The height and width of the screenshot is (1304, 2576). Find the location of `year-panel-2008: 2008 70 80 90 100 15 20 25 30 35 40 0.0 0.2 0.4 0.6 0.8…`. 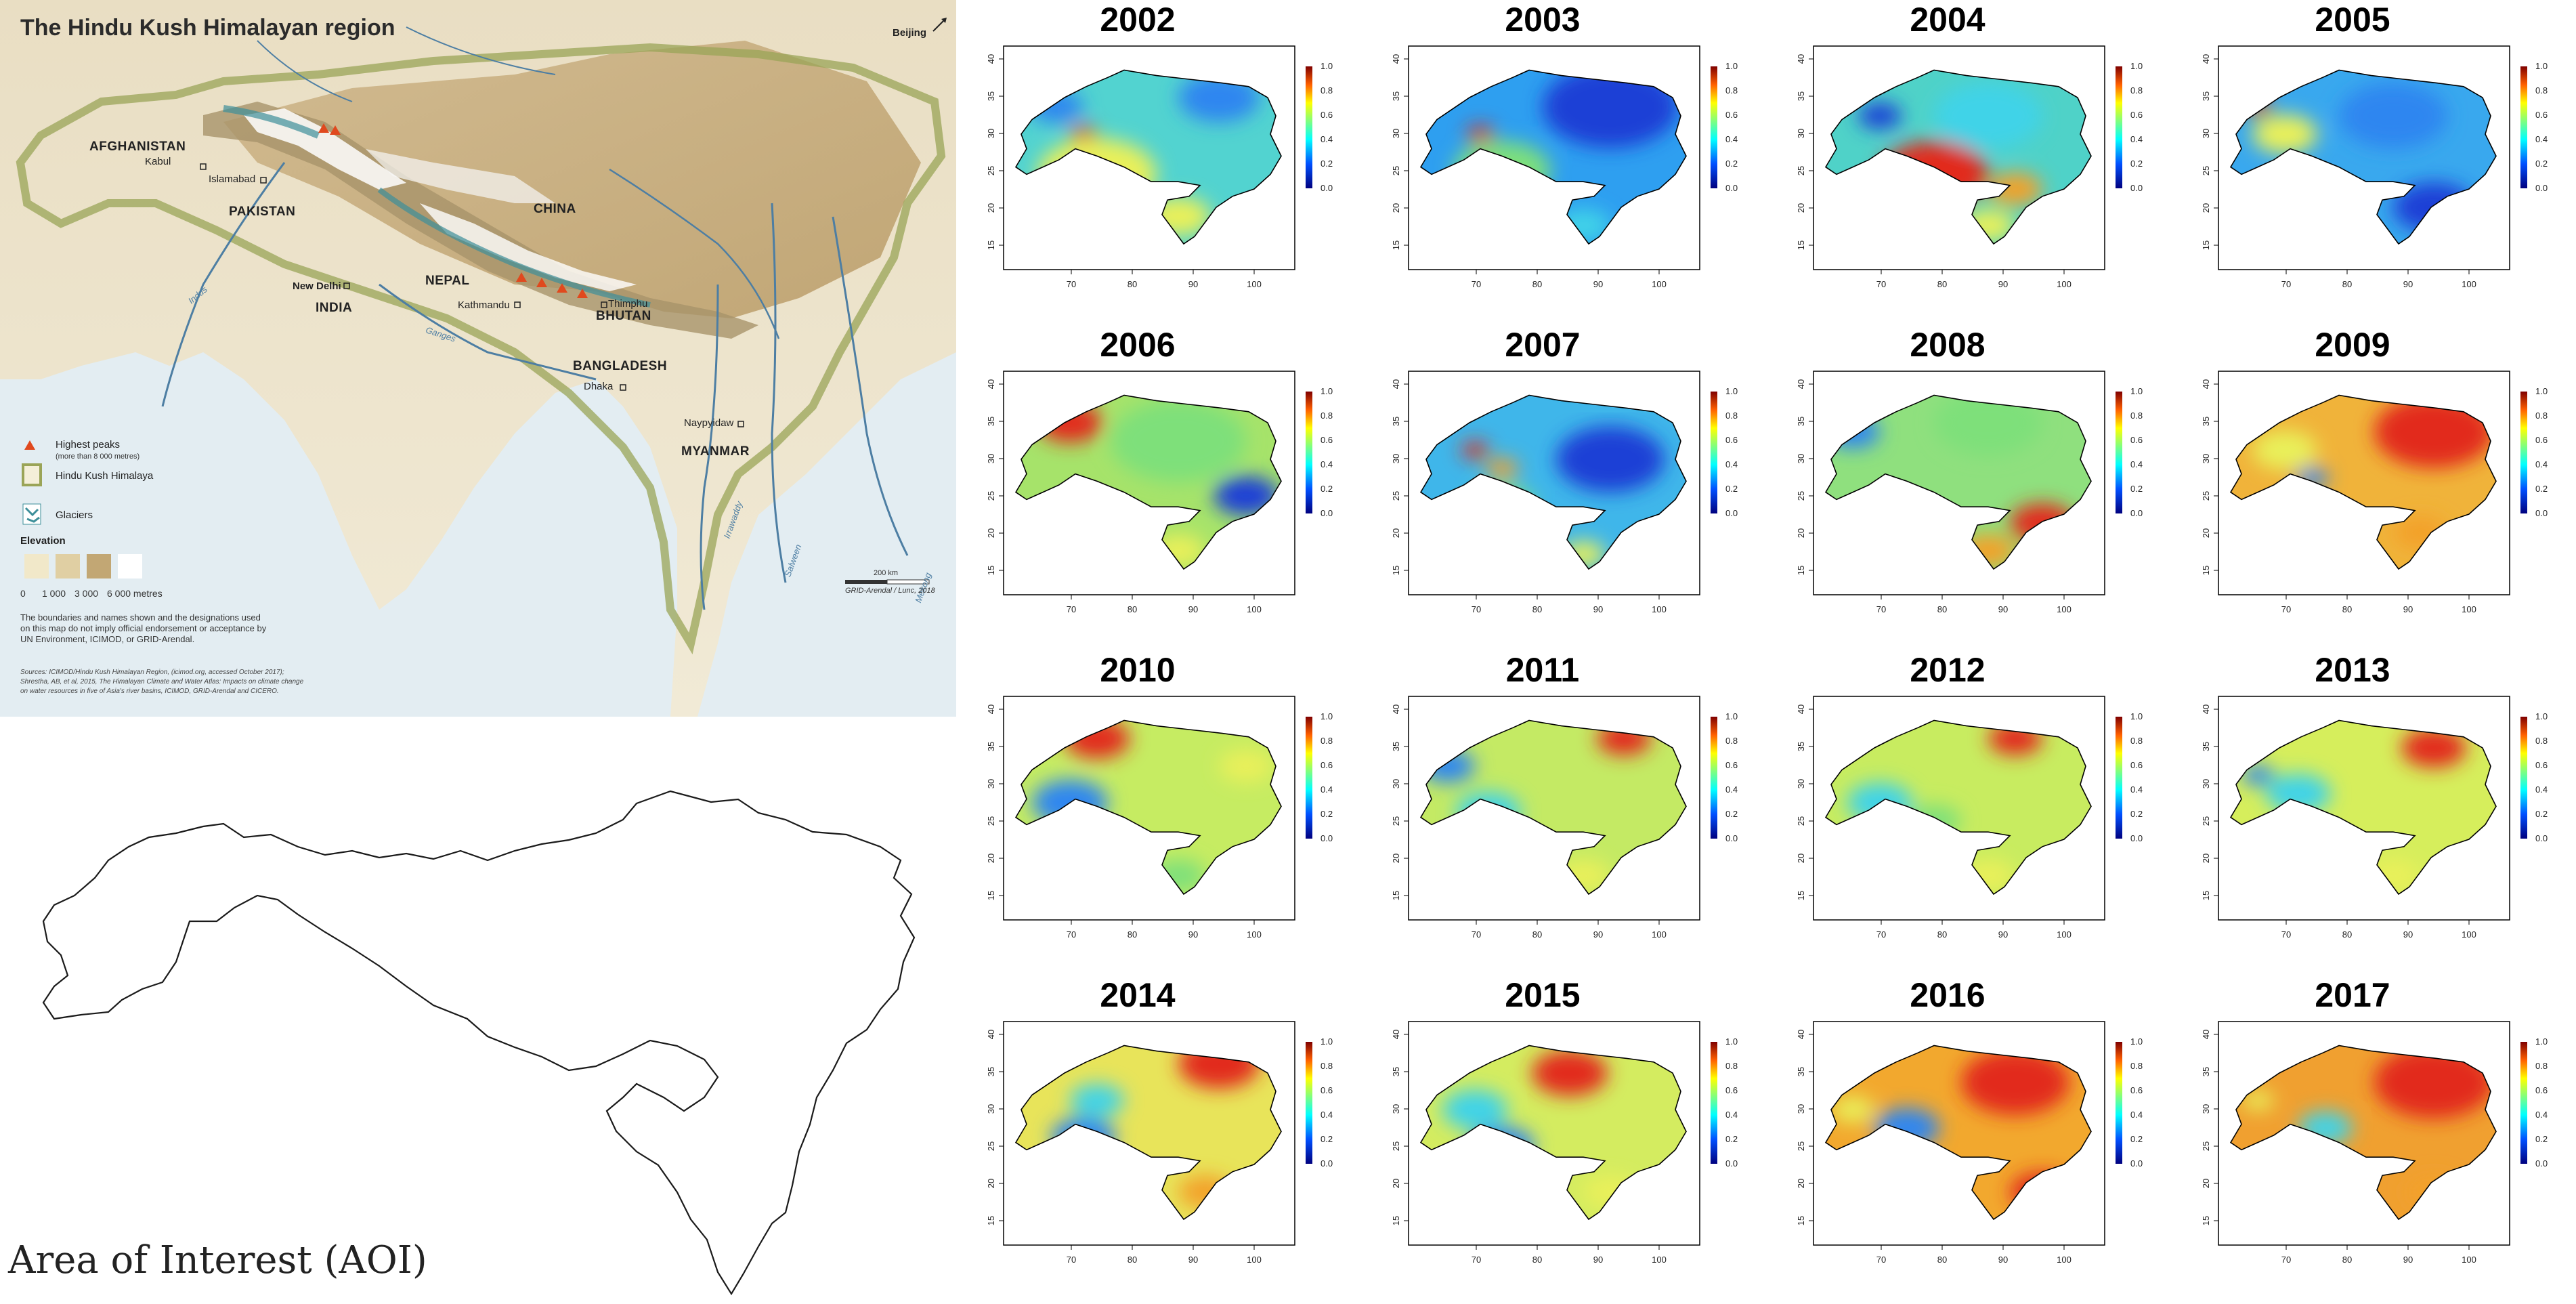

year-panel-2008: 2008 70 80 90 100 15 20 25 30 35 40 0.0 0.2 0.4 0.6 0.8… is located at coordinates (1987, 485).